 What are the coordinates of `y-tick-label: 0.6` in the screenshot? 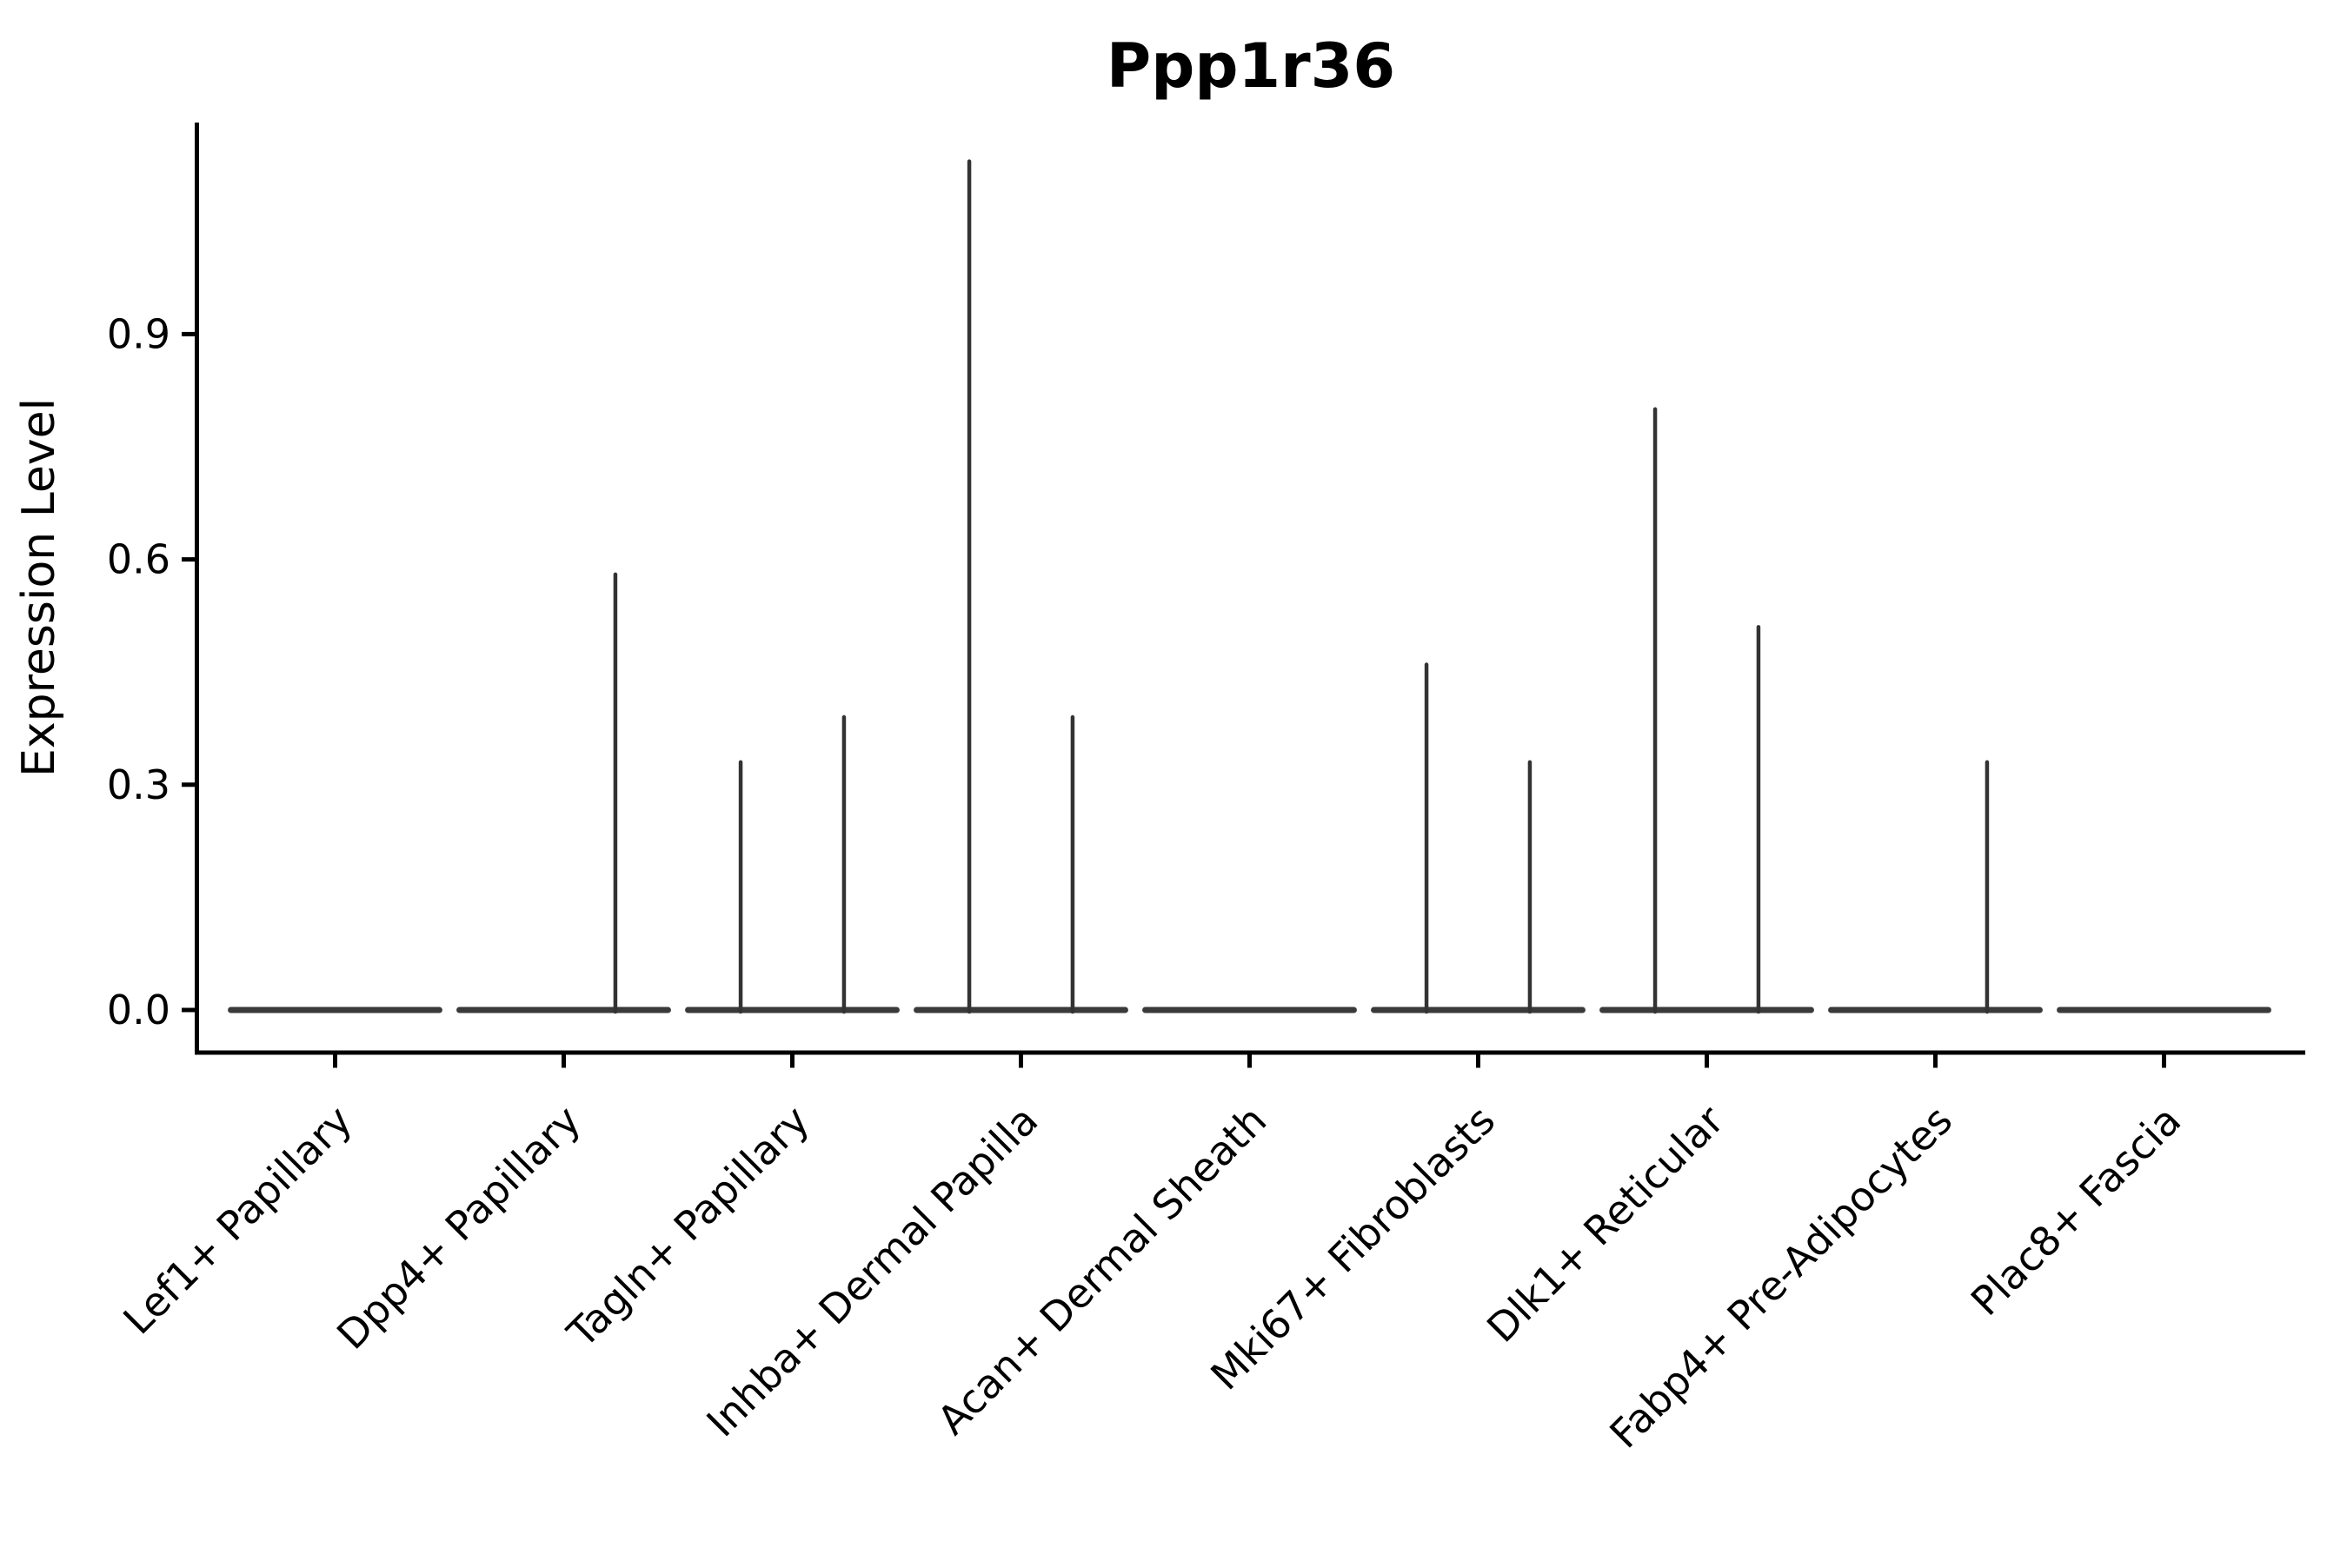 It's located at (139, 559).